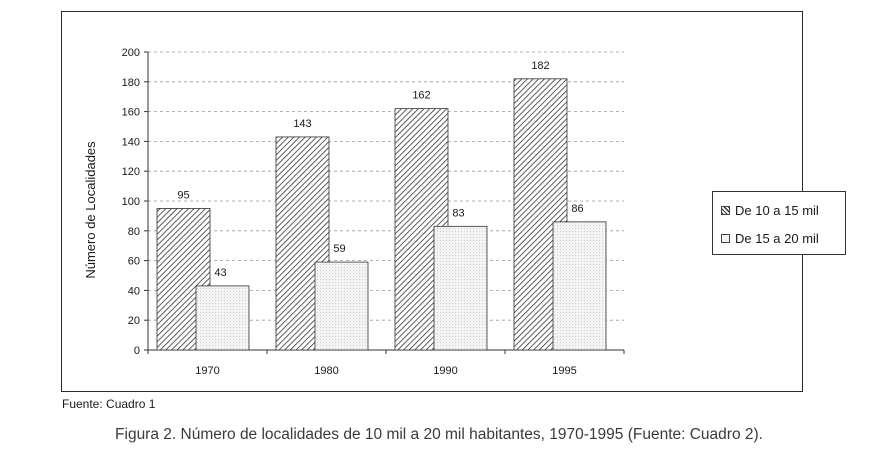  I want to click on data-label: 86, so click(577, 209).